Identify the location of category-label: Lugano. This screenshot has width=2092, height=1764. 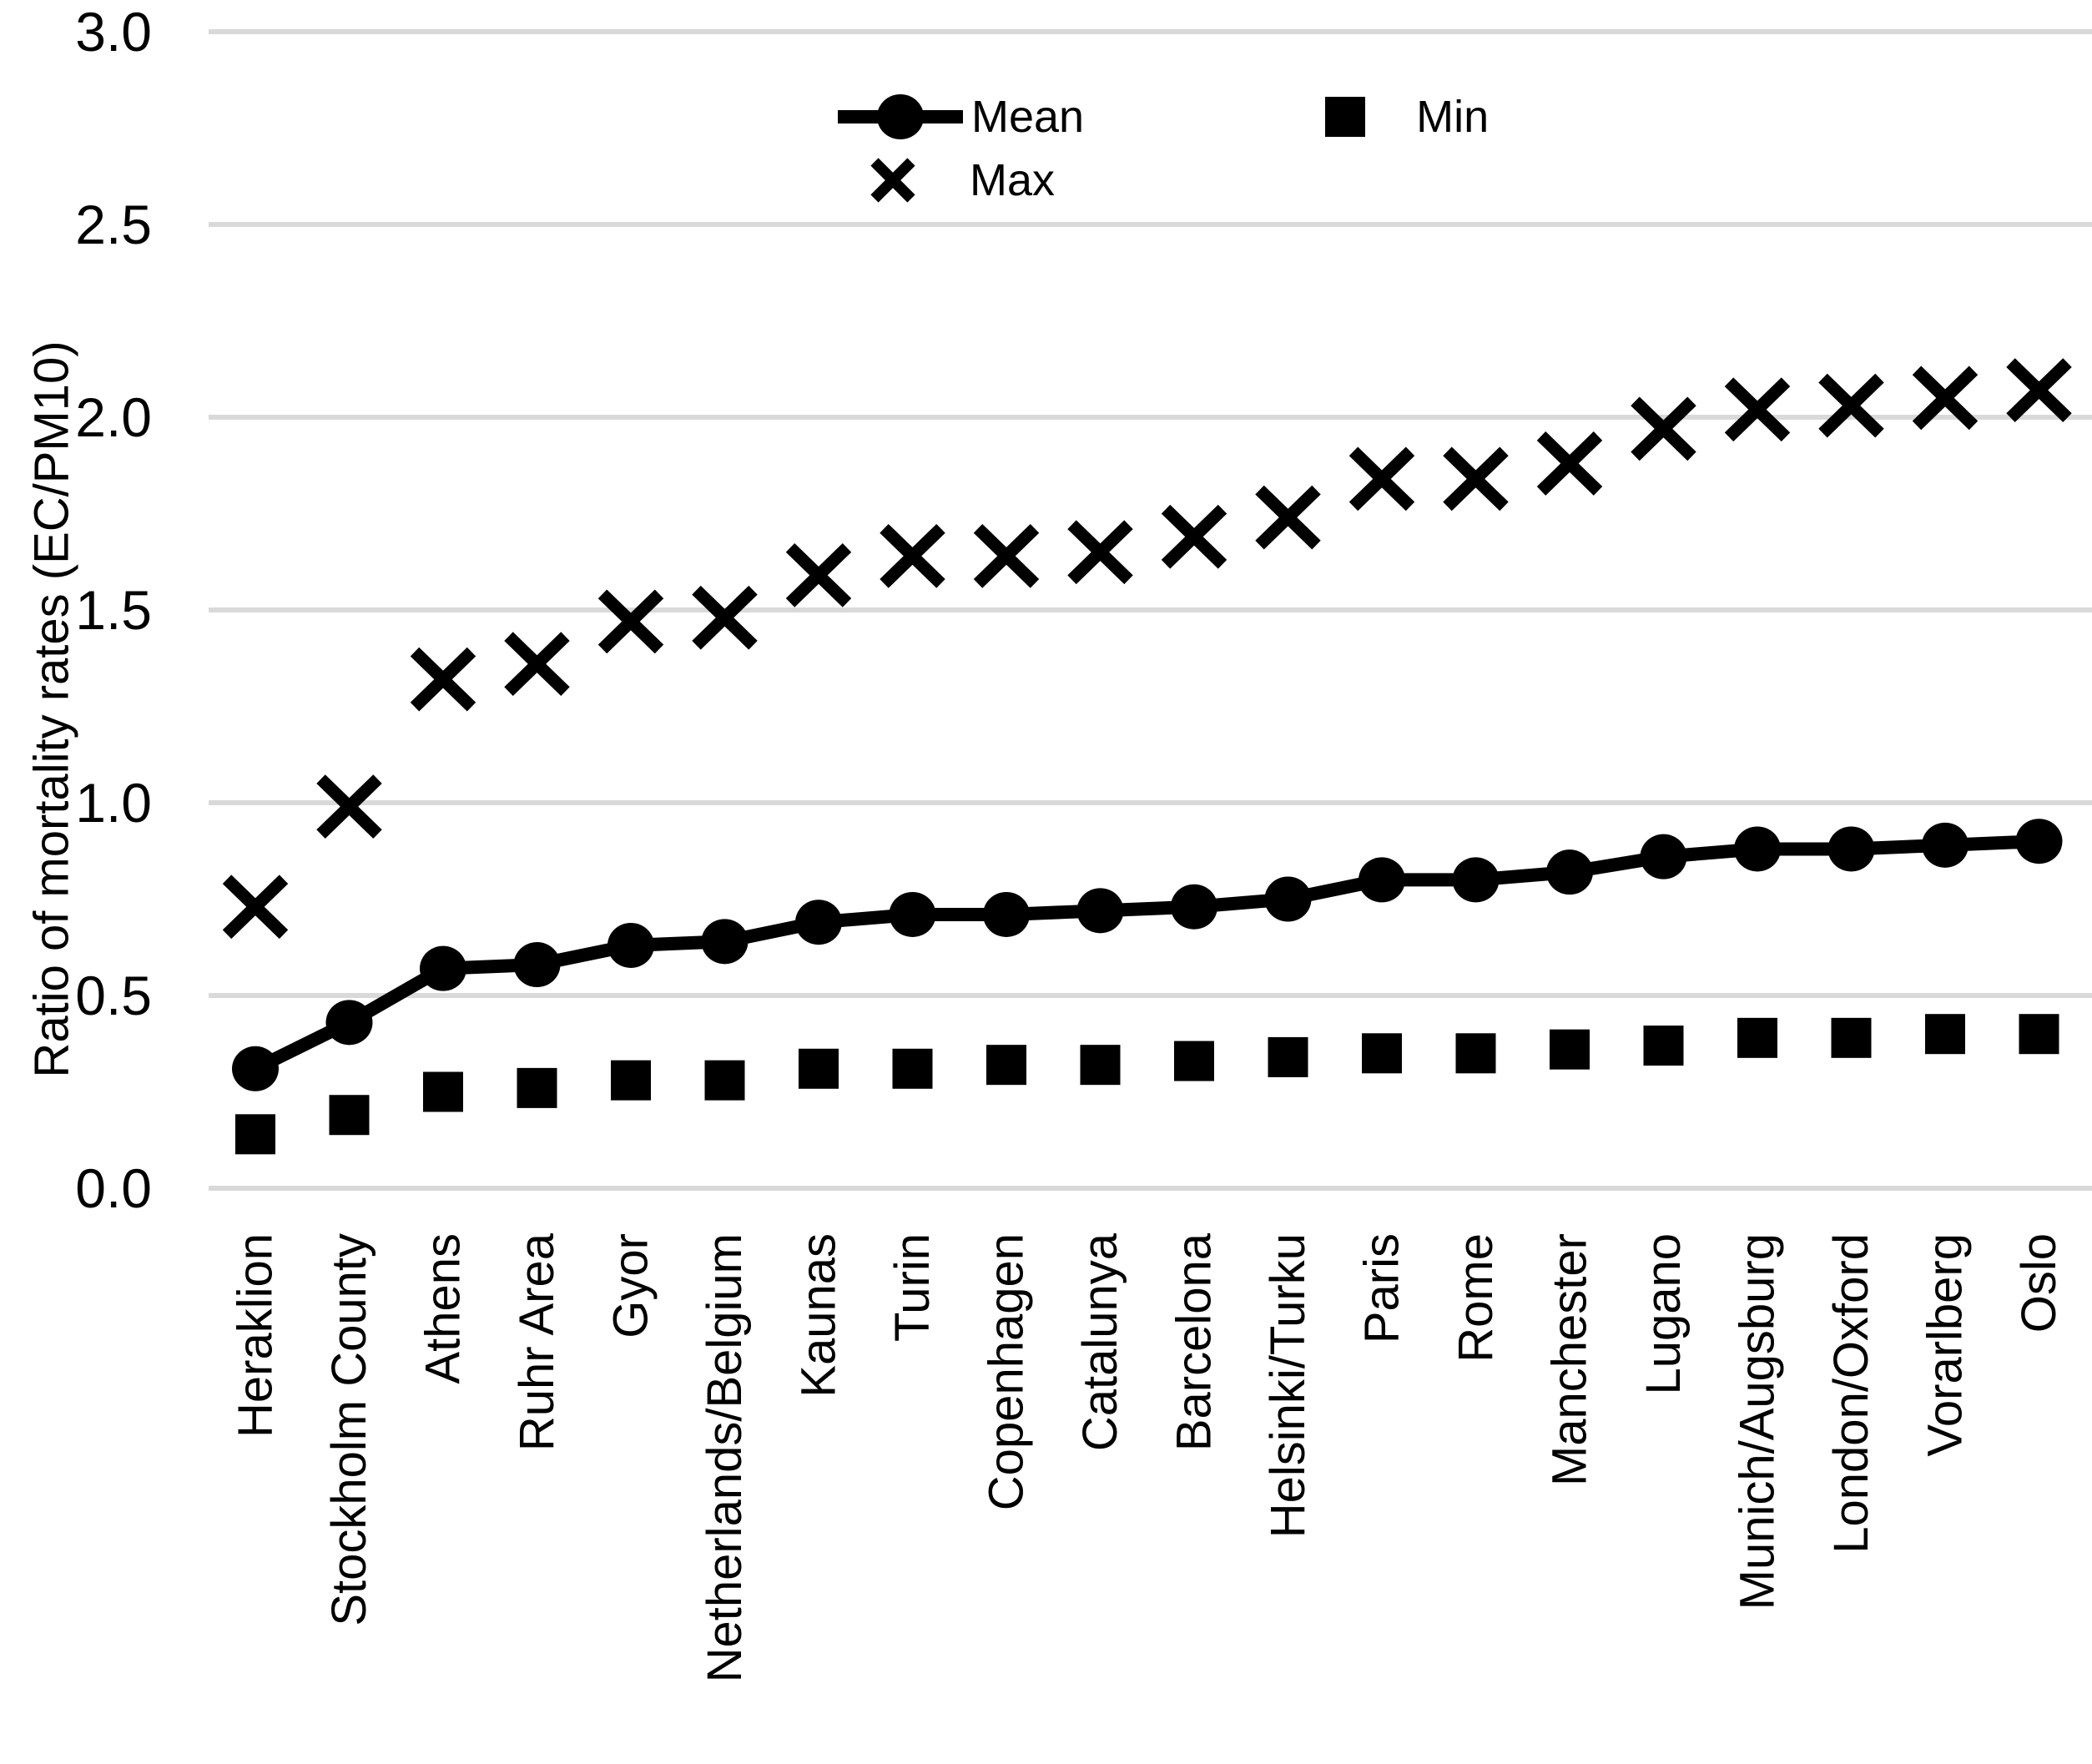
(1664, 1314).